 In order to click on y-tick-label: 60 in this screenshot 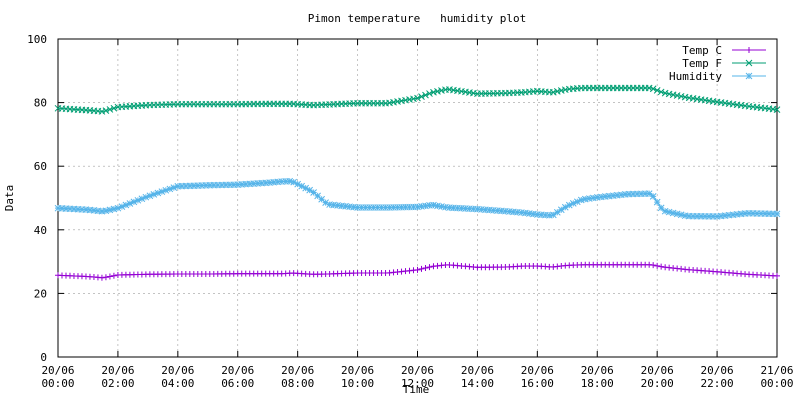, I will do `click(40, 166)`.